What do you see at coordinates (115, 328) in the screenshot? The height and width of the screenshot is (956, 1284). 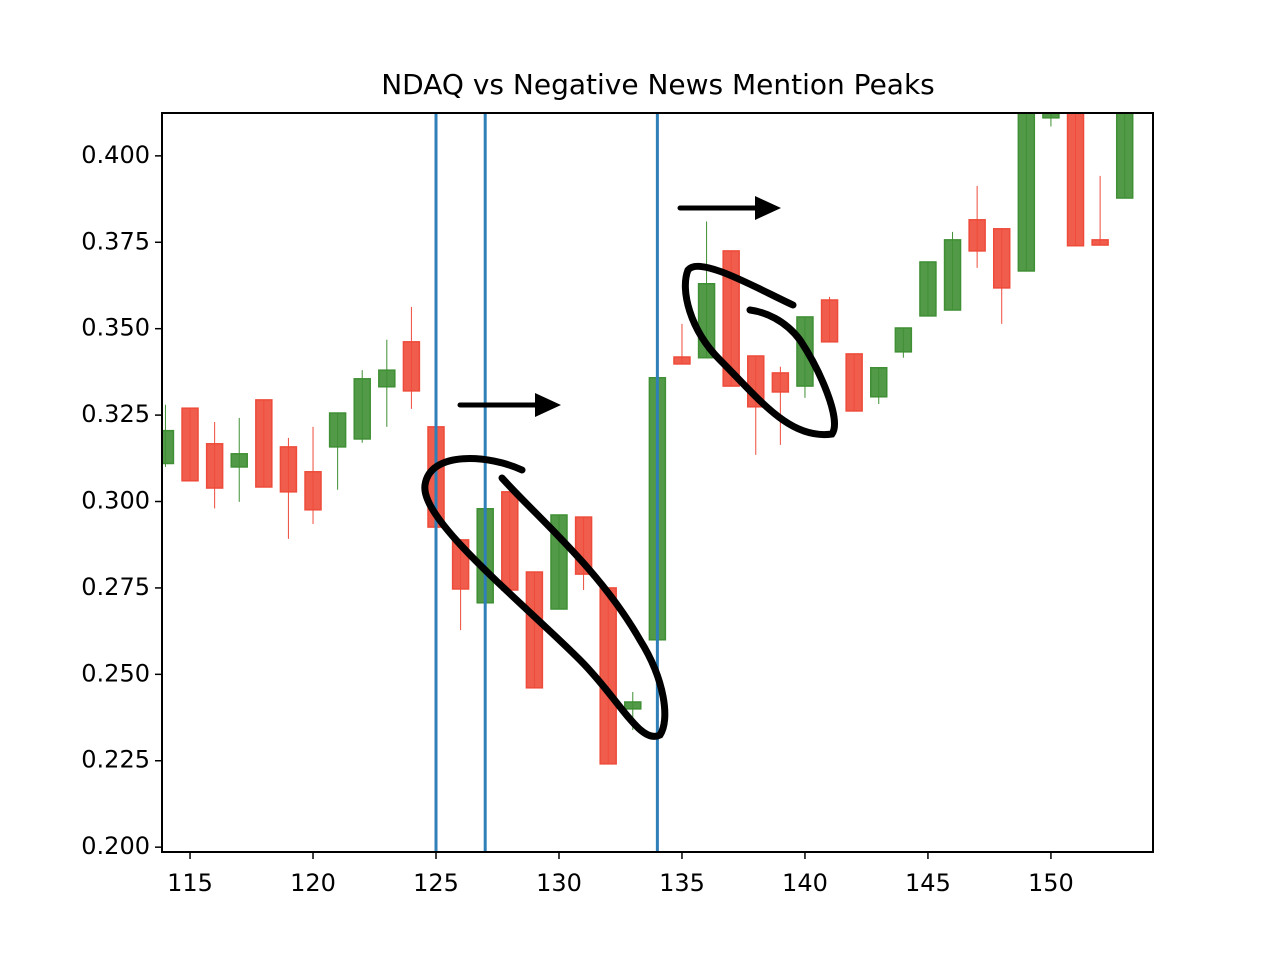 I see `y-tick-label: 0.350` at bounding box center [115, 328].